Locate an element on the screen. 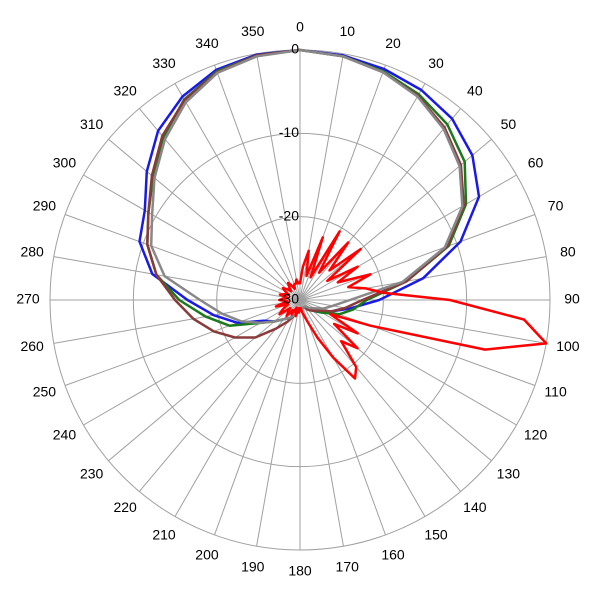 This screenshot has width=600, height=600. angle-label: 150 is located at coordinates (436, 534).